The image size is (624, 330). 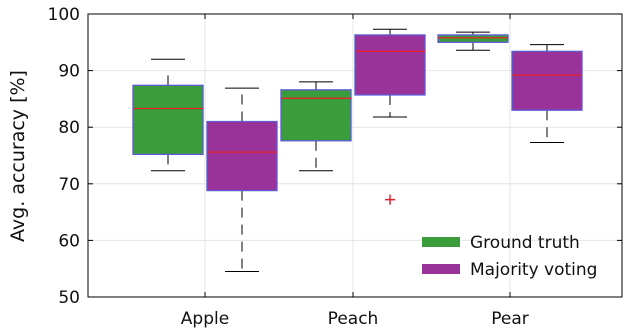 I want to click on y-tick-label: 100, so click(x=64, y=15).